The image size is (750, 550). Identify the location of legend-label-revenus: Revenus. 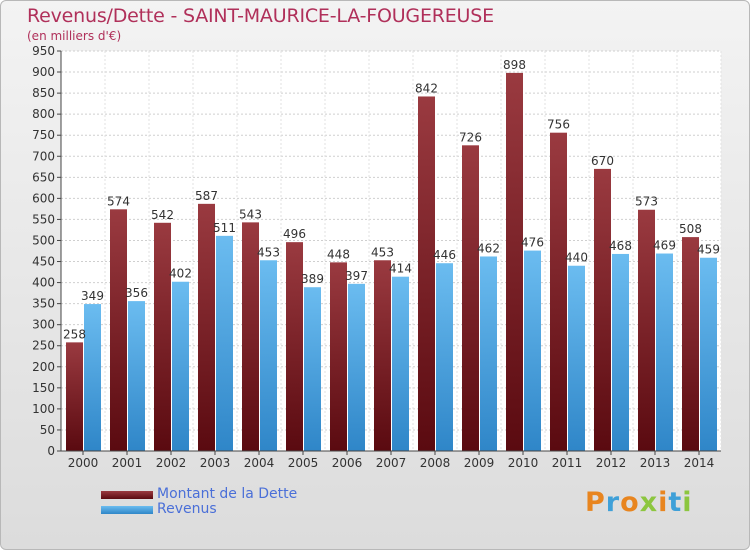
(187, 509).